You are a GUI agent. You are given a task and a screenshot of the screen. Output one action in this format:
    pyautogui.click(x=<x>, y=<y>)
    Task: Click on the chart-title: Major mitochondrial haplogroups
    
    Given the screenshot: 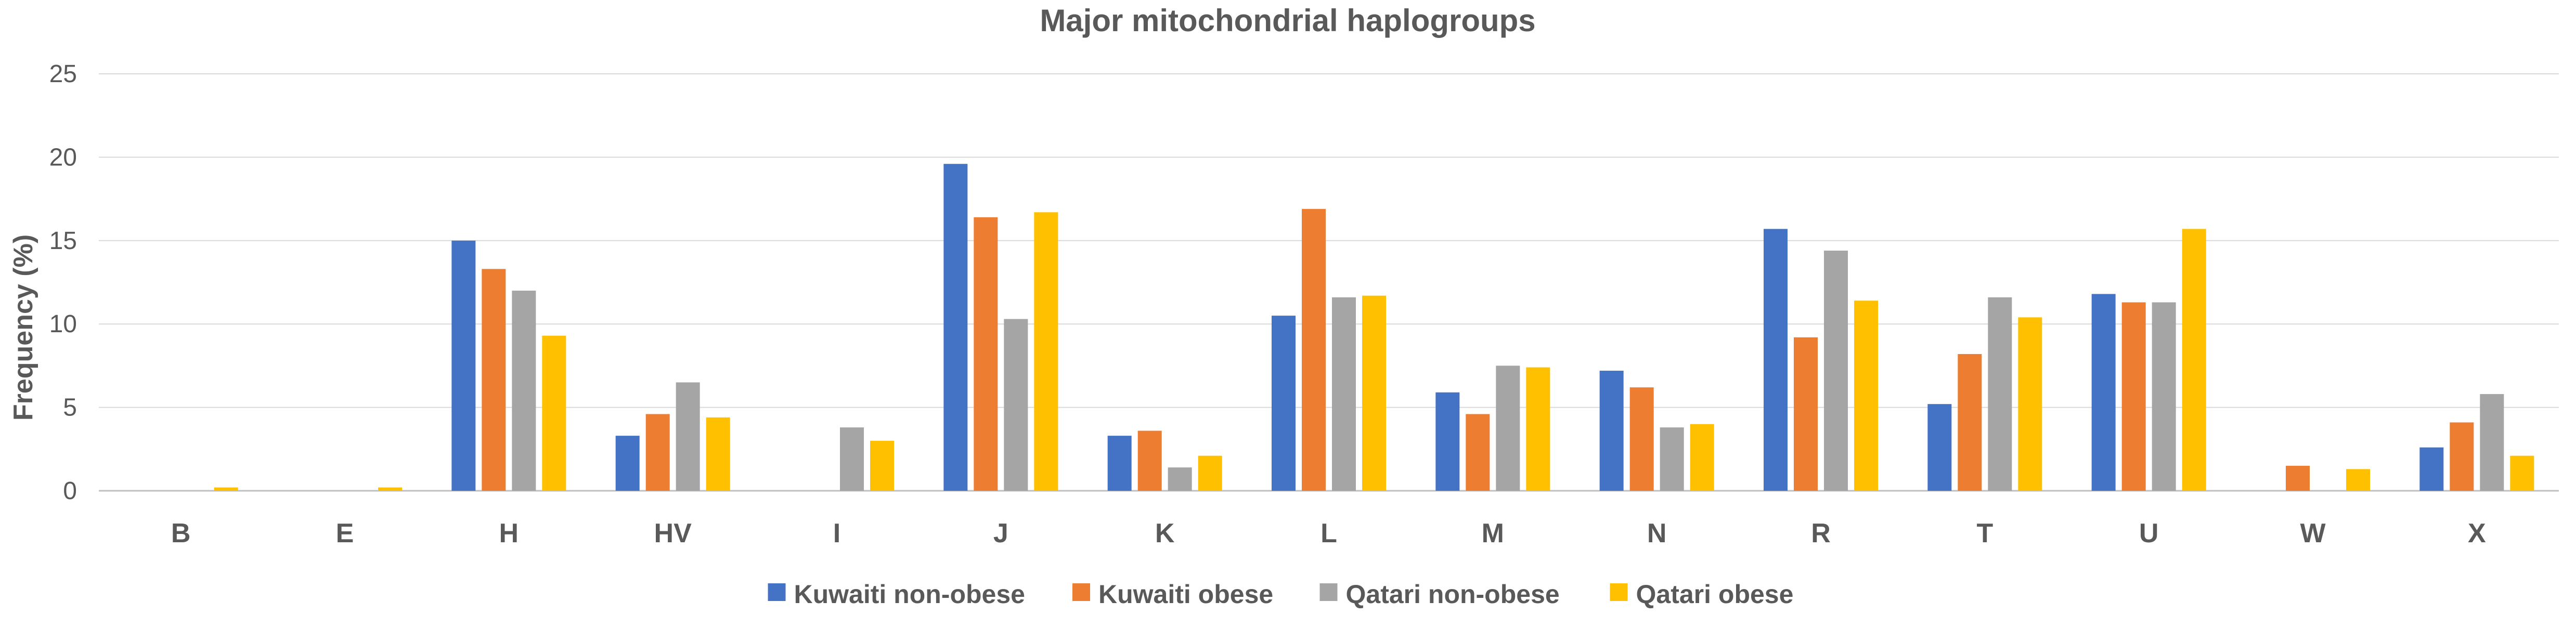 What is the action you would take?
    pyautogui.click(x=1288, y=20)
    